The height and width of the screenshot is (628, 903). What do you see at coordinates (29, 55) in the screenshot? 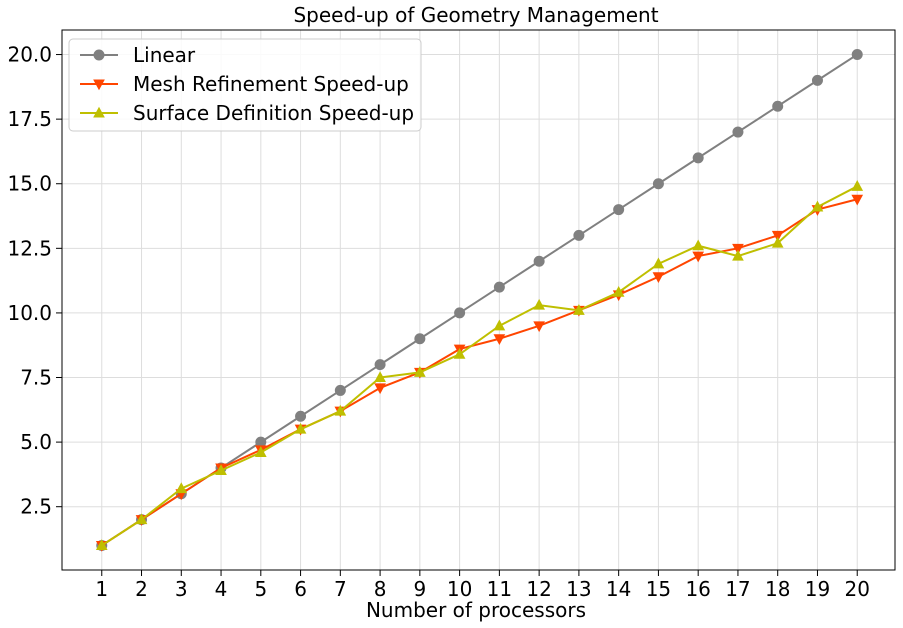
I see `y-tick-label: 20.0` at bounding box center [29, 55].